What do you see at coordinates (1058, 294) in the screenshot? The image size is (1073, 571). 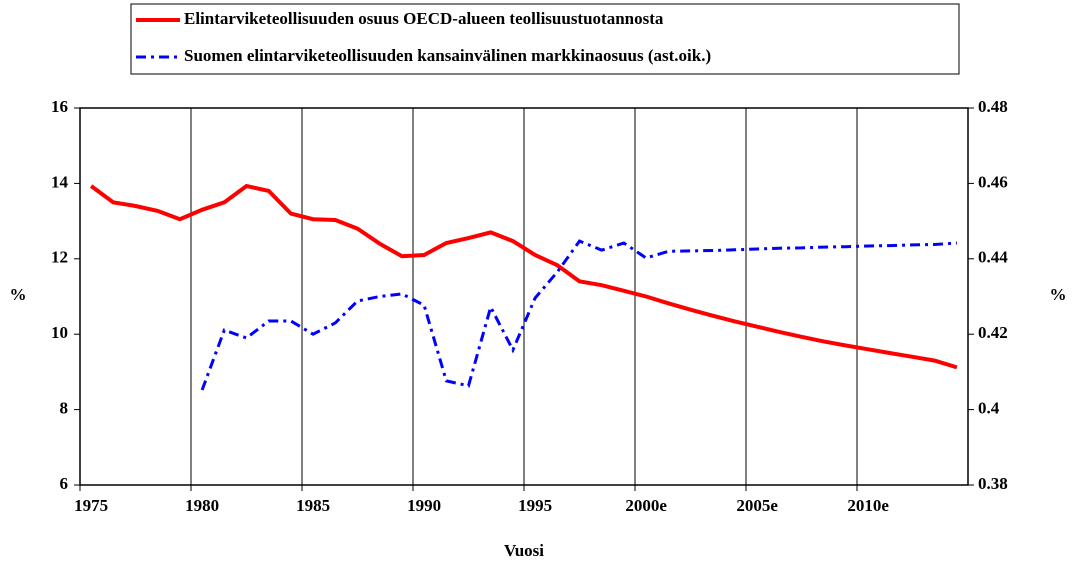 I see `y2-axis-label: %` at bounding box center [1058, 294].